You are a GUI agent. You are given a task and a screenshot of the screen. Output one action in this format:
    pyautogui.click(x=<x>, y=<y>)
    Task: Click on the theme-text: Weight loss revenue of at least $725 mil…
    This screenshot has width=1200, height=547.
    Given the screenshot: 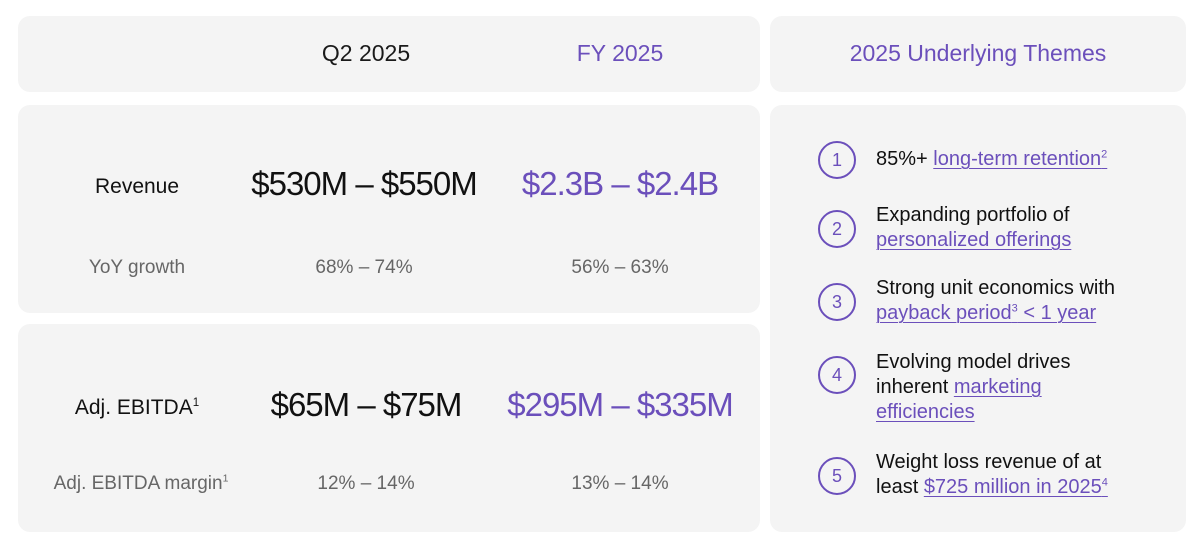 What is the action you would take?
    pyautogui.click(x=992, y=474)
    